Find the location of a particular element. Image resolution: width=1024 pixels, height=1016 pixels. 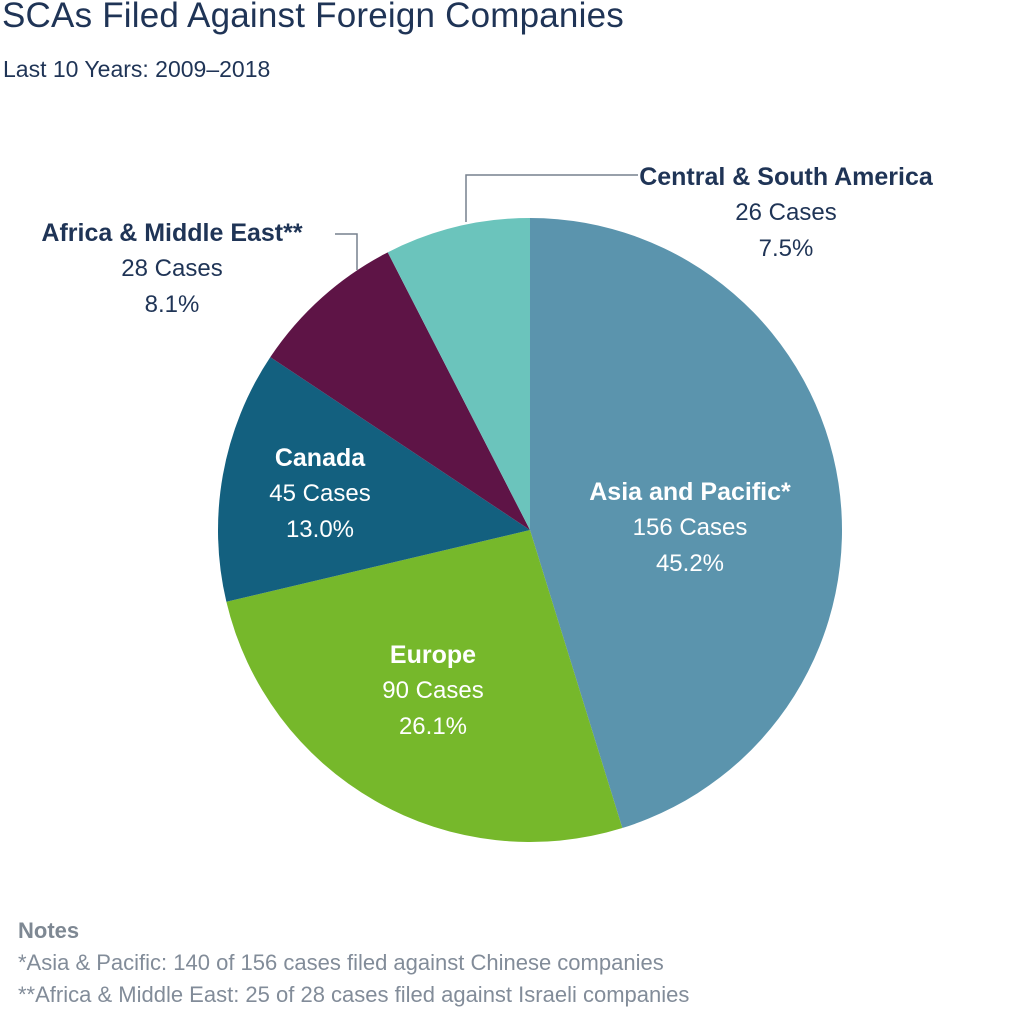

slice-label-africa-middle-east: Africa & Middle East** 28 Cases 8.1% is located at coordinates (171, 269).